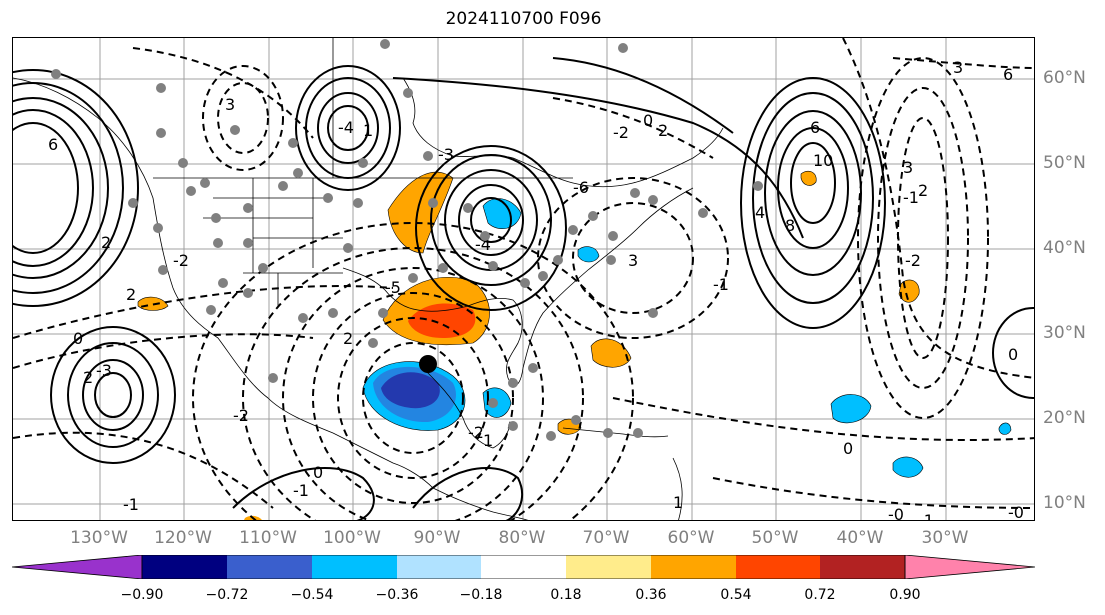 This screenshot has width=1105, height=615. I want to click on contour-label: 10, so click(823, 160).